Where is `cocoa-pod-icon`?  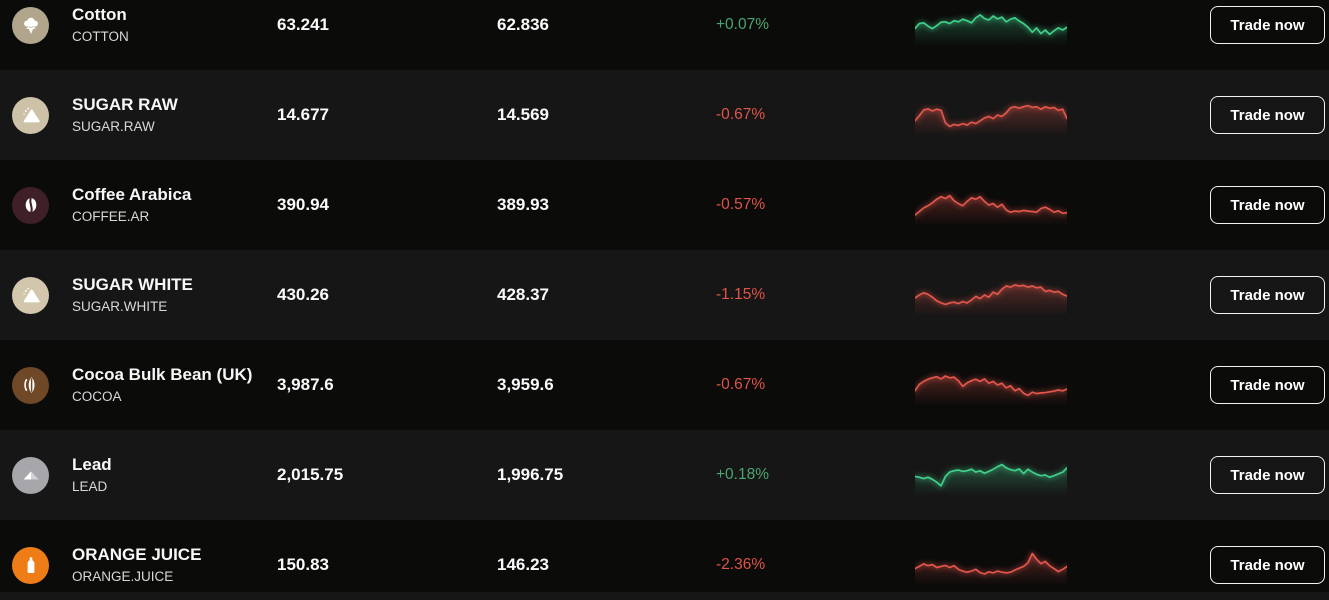 cocoa-pod-icon is located at coordinates (30, 385).